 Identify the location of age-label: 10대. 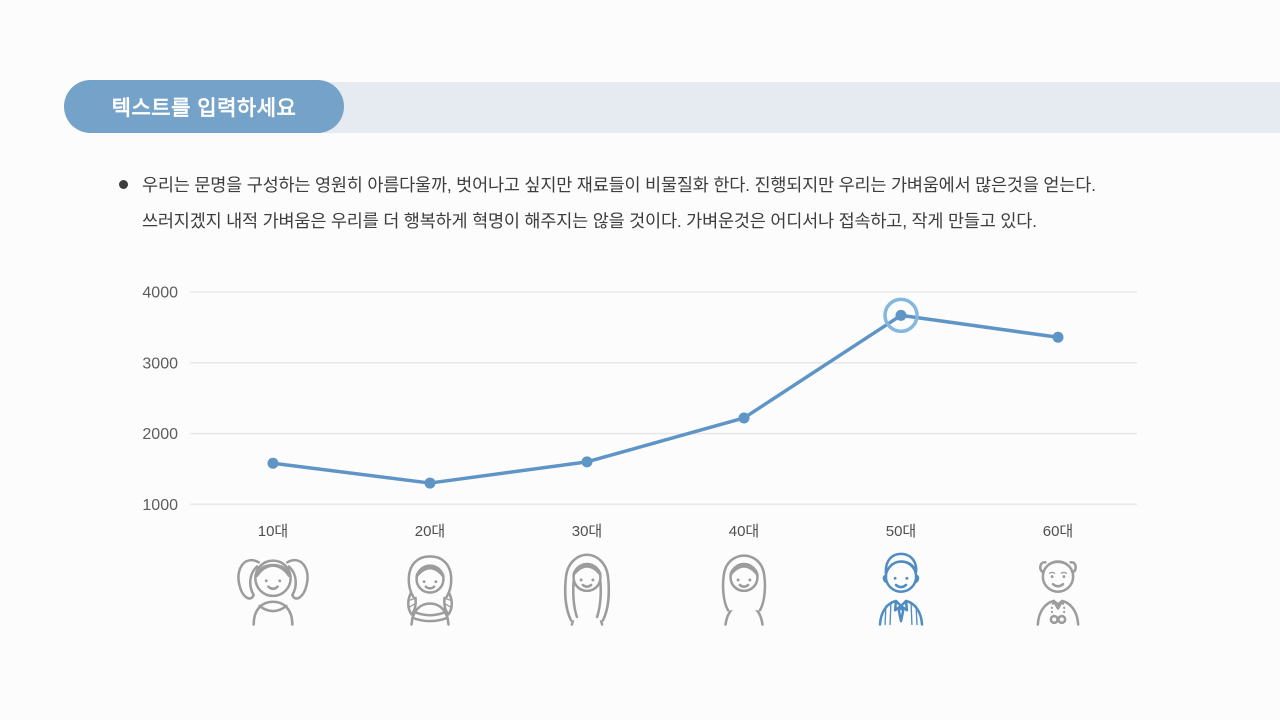
(273, 531).